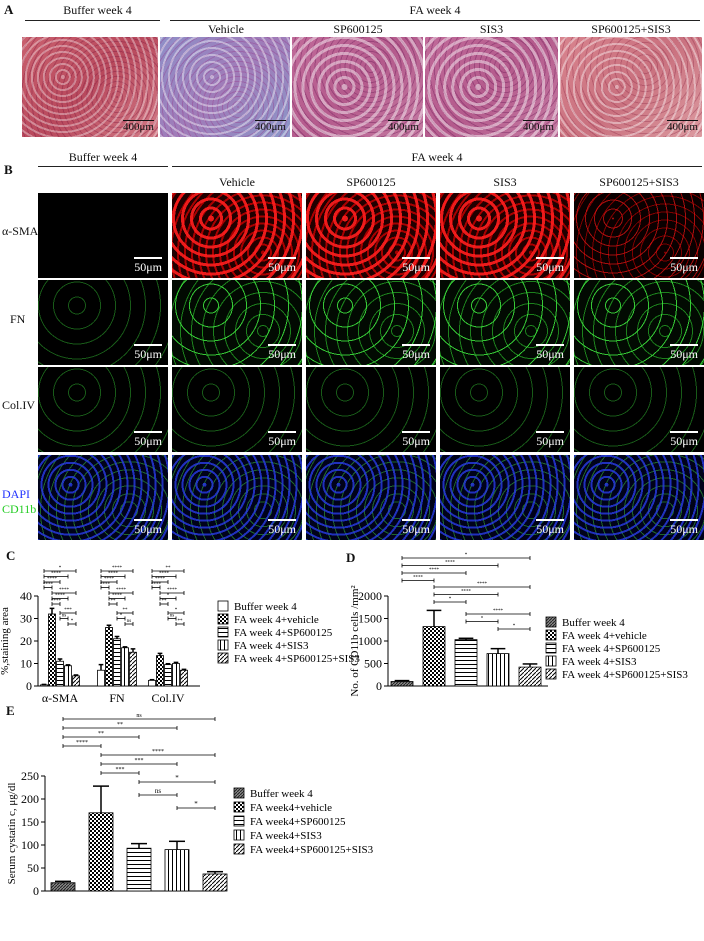 Image resolution: width=704 pixels, height=941 pixels. What do you see at coordinates (291, 808) in the screenshot?
I see `legend-label: FA week4+vehicle` at bounding box center [291, 808].